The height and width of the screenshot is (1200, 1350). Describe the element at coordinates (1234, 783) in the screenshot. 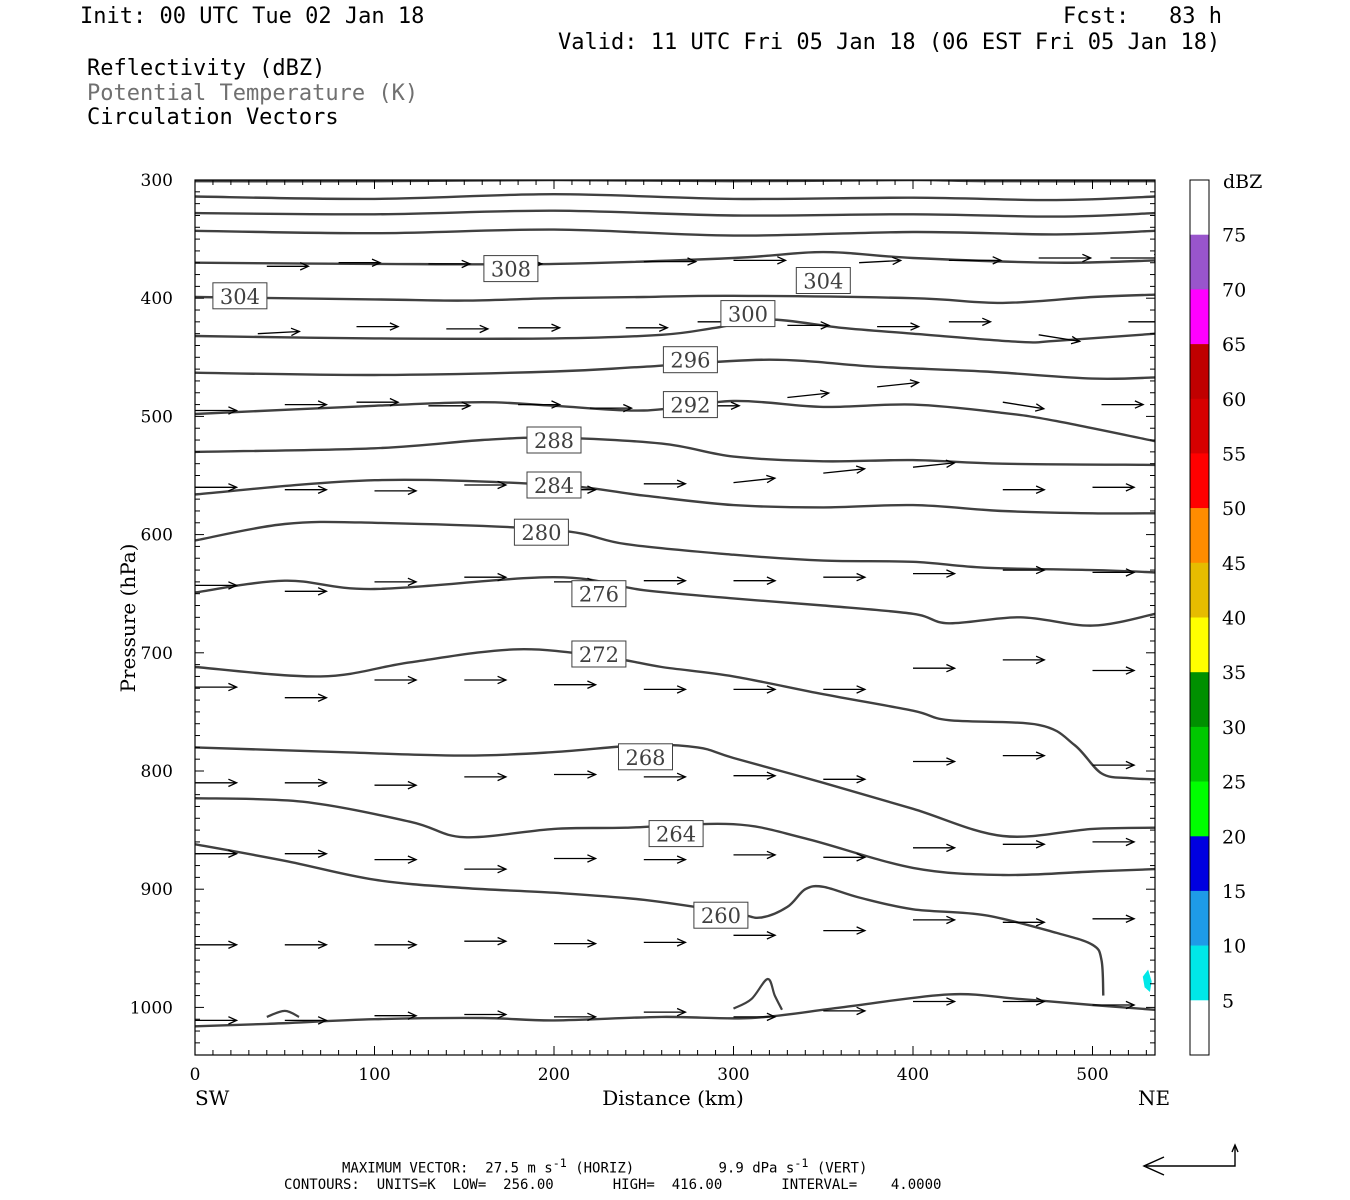

I see `colorbar-level-label: 25` at that location.